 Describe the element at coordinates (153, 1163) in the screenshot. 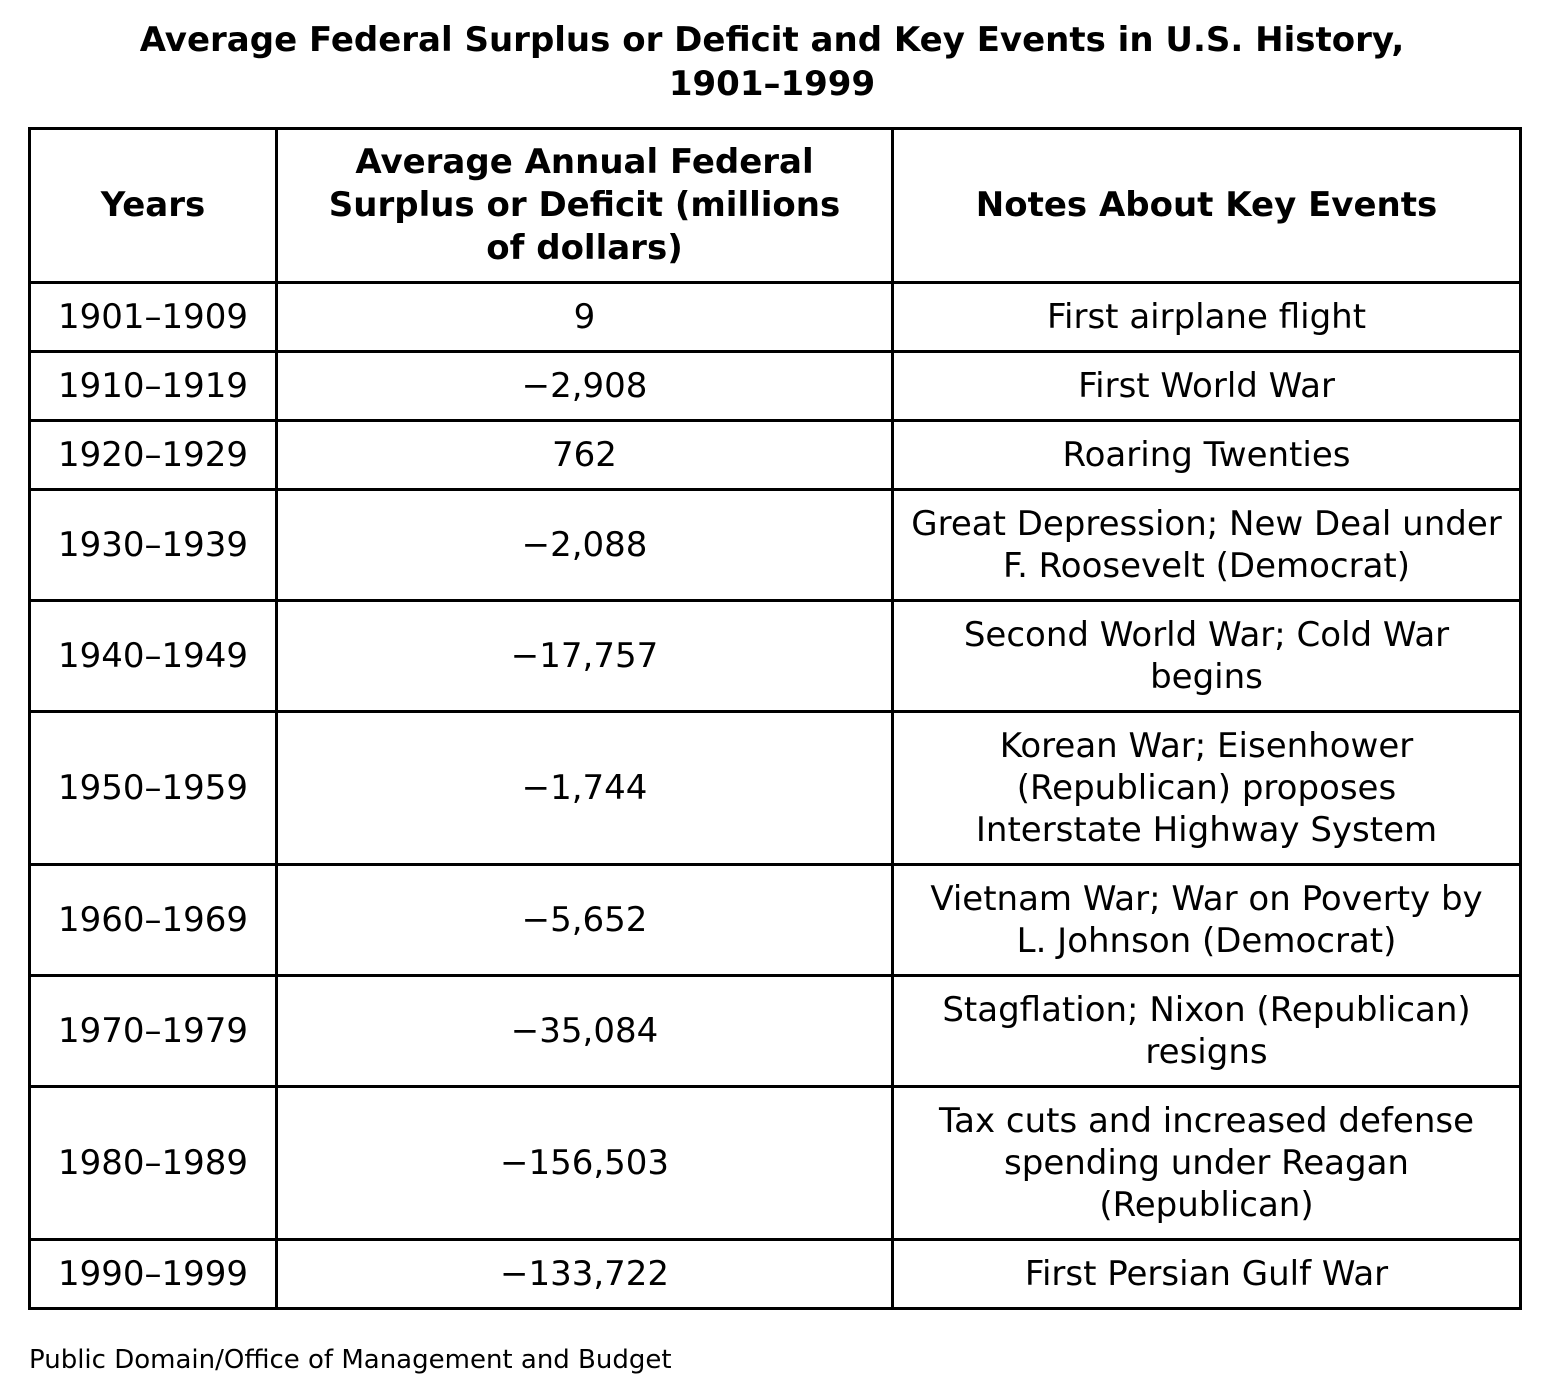

I see `cell-years: 1980–1989` at that location.